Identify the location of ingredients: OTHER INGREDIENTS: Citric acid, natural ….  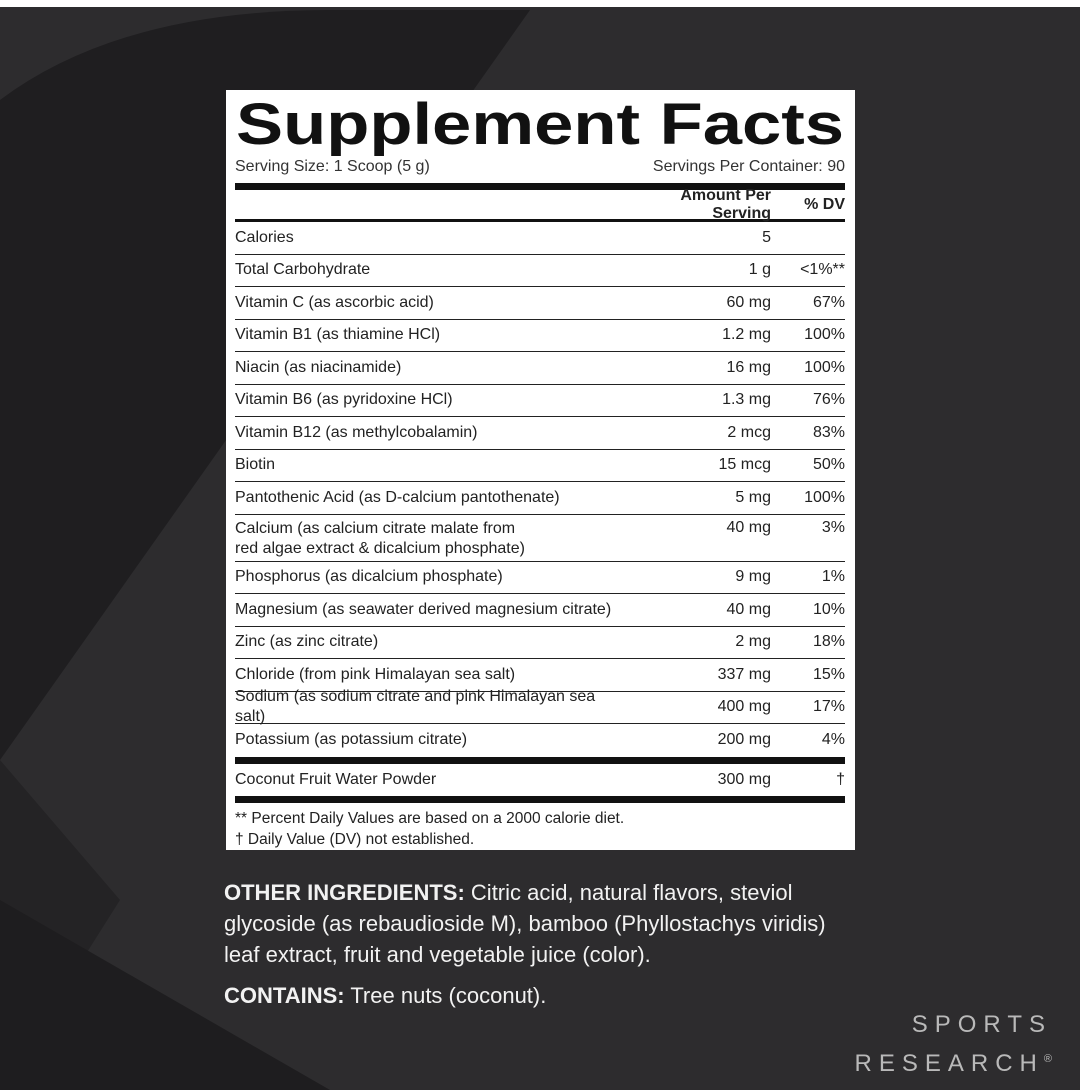
(539, 949).